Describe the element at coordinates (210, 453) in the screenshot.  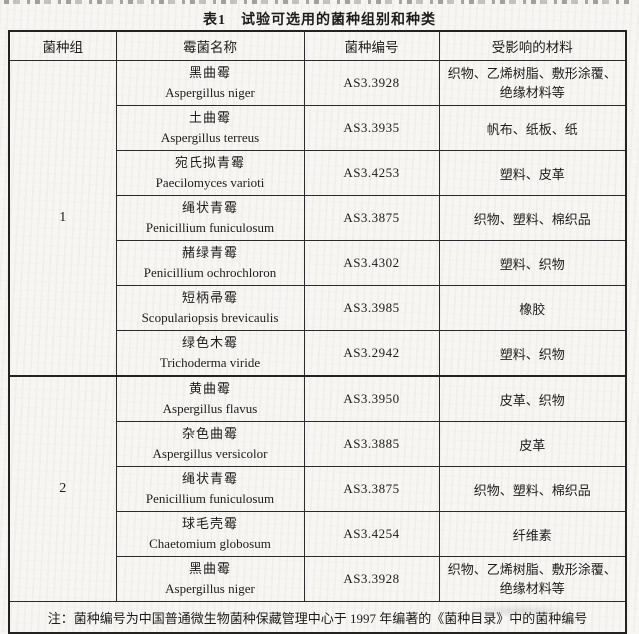
I see `mold-name-latin: Aspergillus versicolor` at that location.